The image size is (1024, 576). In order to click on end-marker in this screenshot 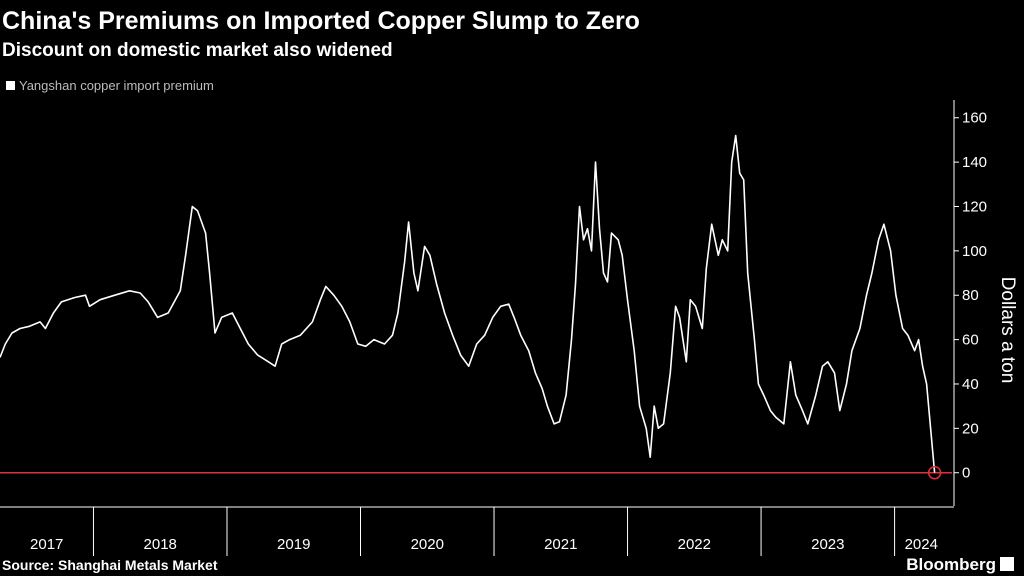, I will do `click(934, 472)`.